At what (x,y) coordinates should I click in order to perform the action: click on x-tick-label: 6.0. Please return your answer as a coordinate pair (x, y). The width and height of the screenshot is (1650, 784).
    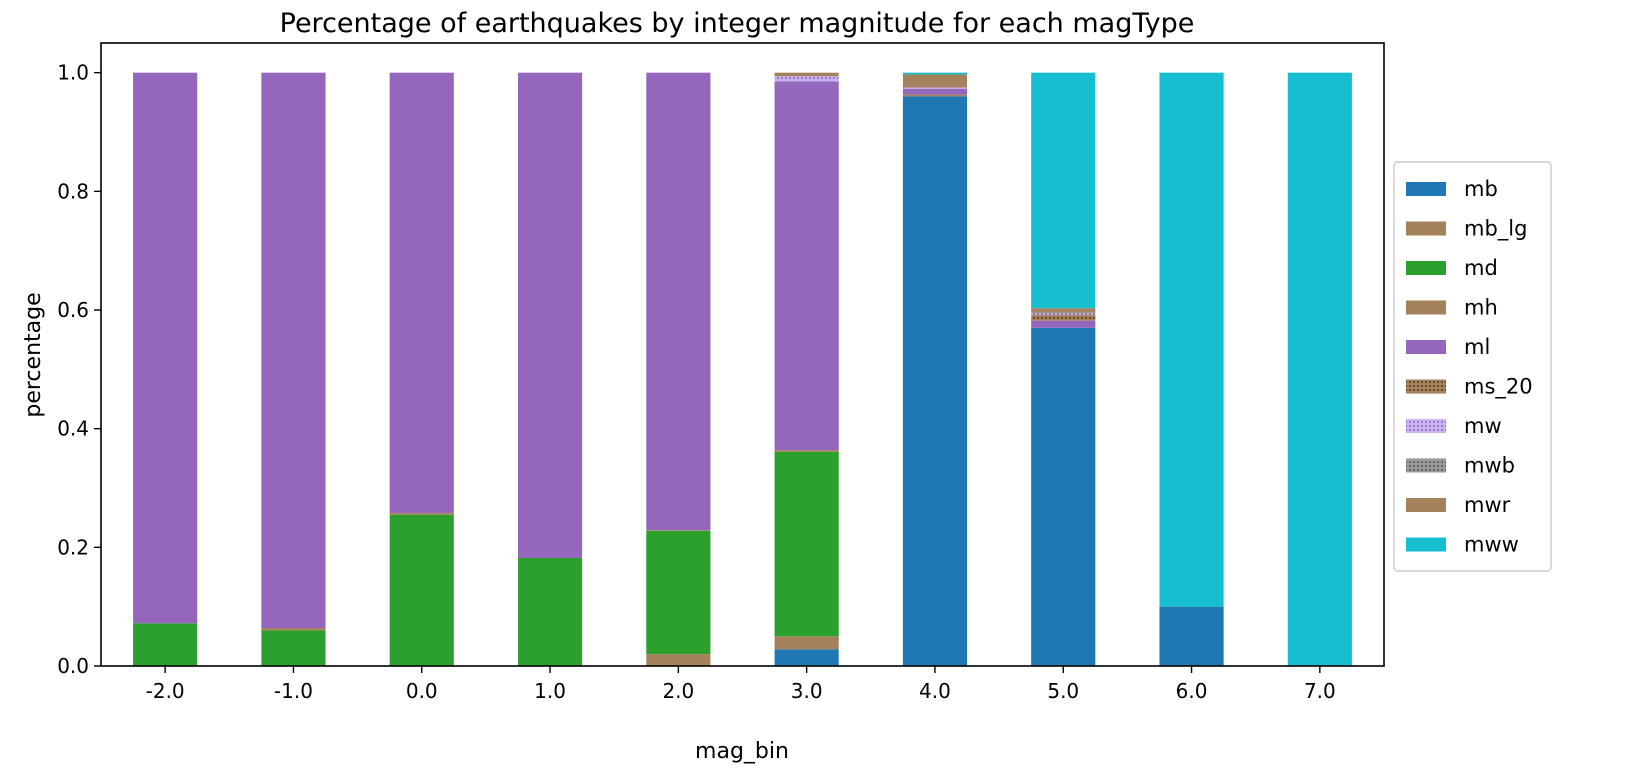
    Looking at the image, I should click on (1192, 691).